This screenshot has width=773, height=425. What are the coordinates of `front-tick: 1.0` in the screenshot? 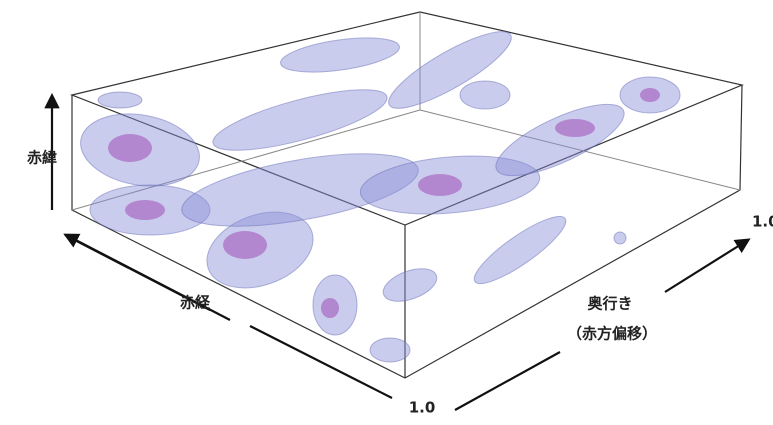 It's located at (422, 408).